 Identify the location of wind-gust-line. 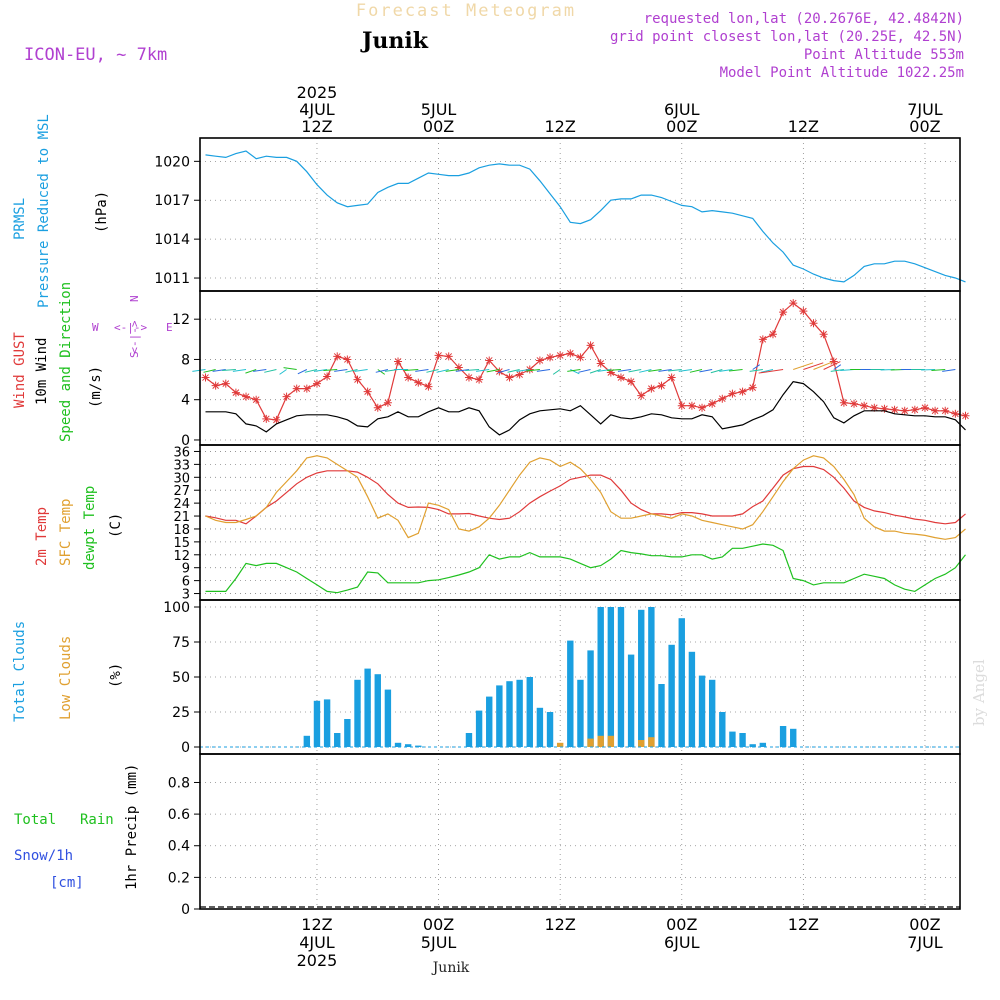
(585, 361).